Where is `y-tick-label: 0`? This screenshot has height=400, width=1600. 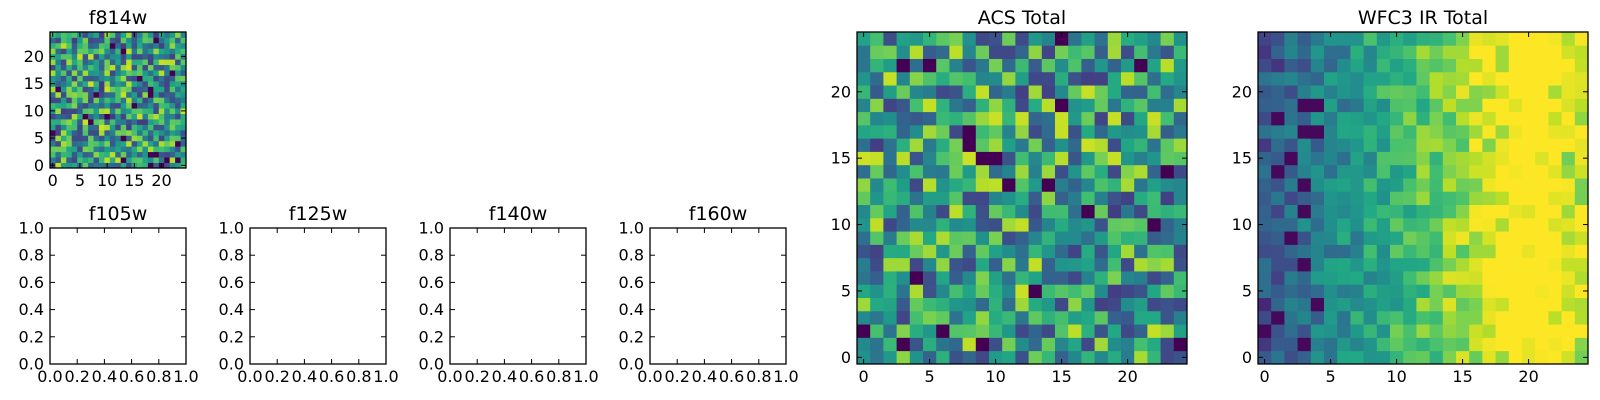 y-tick-label: 0 is located at coordinates (39, 165).